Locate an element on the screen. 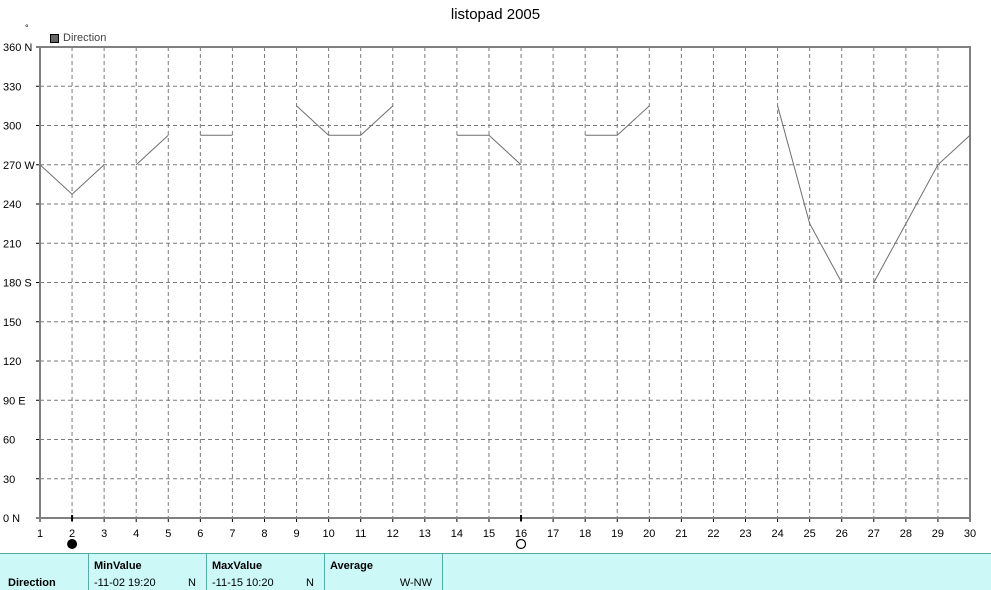 The width and height of the screenshot is (991, 590). y-tick-label: 90 E is located at coordinates (14, 401).